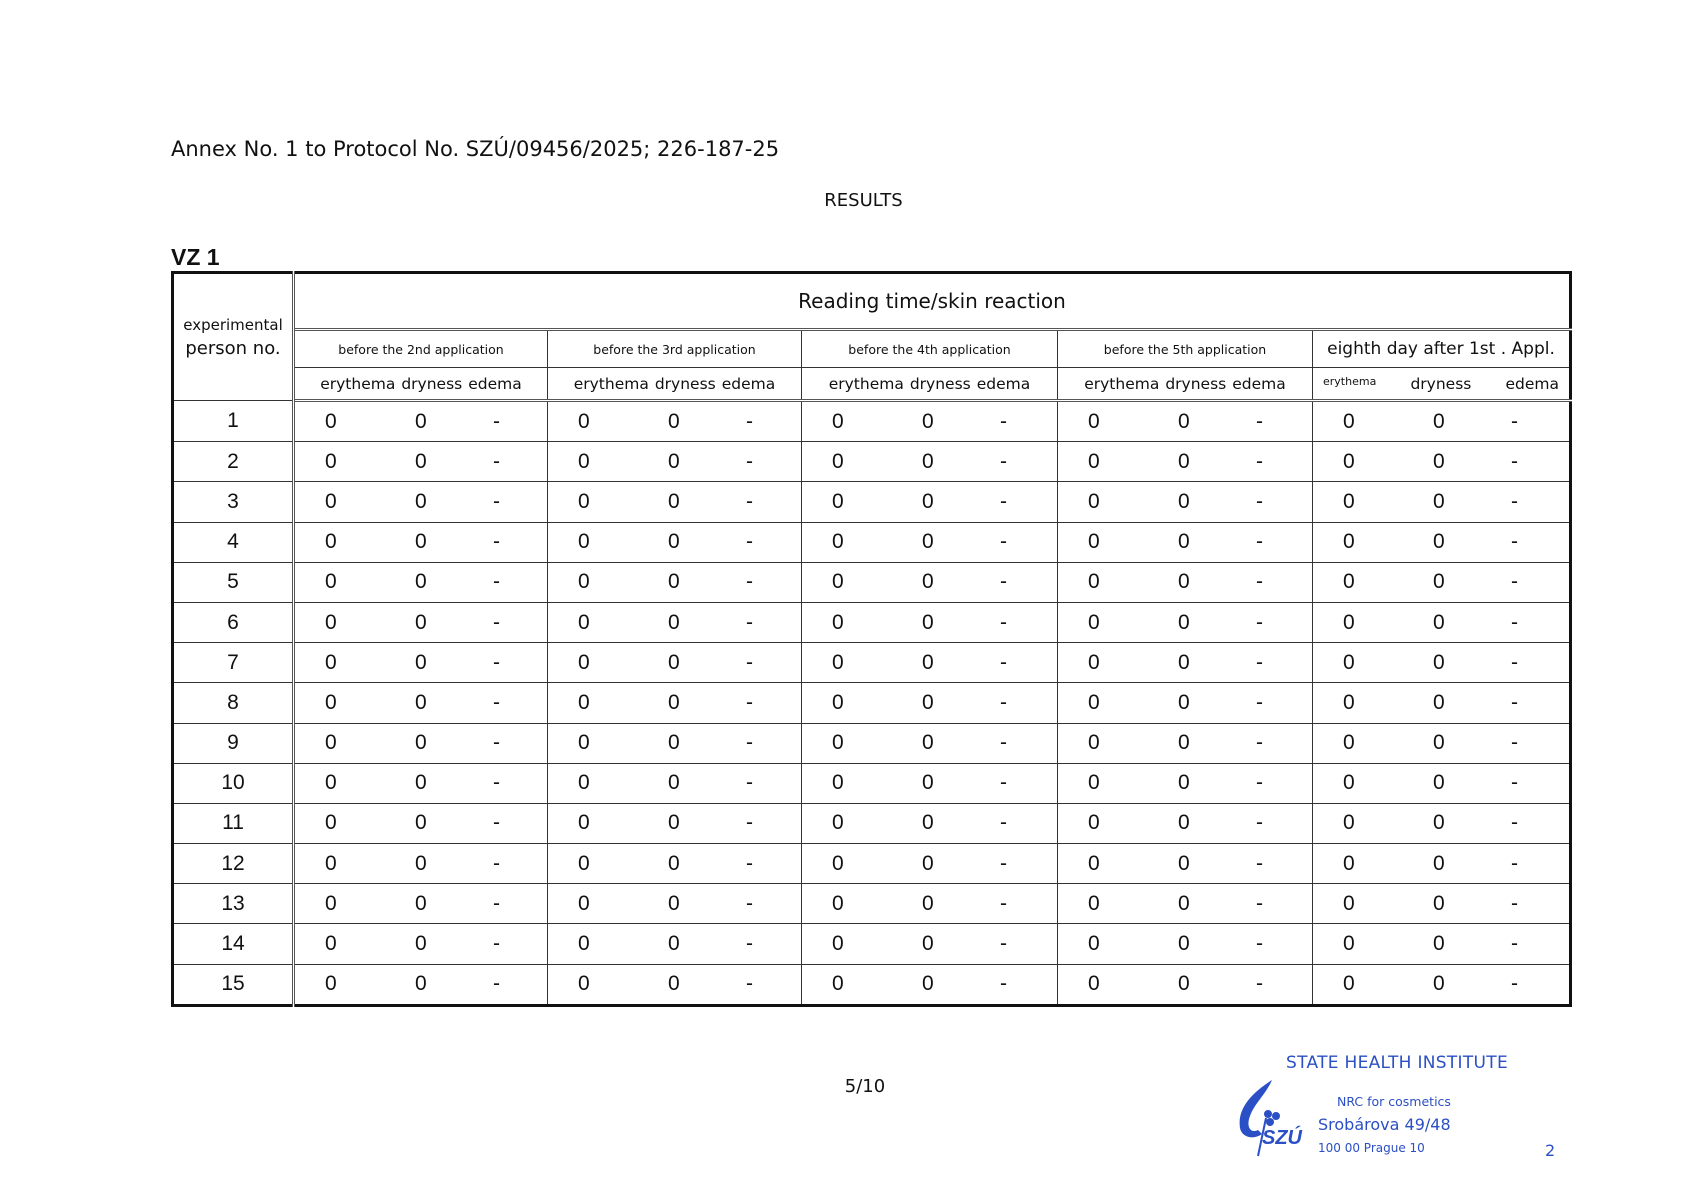 This screenshot has height=1181, width=1691. I want to click on stamp-street: Srobárova 49/48, so click(1384, 1124).